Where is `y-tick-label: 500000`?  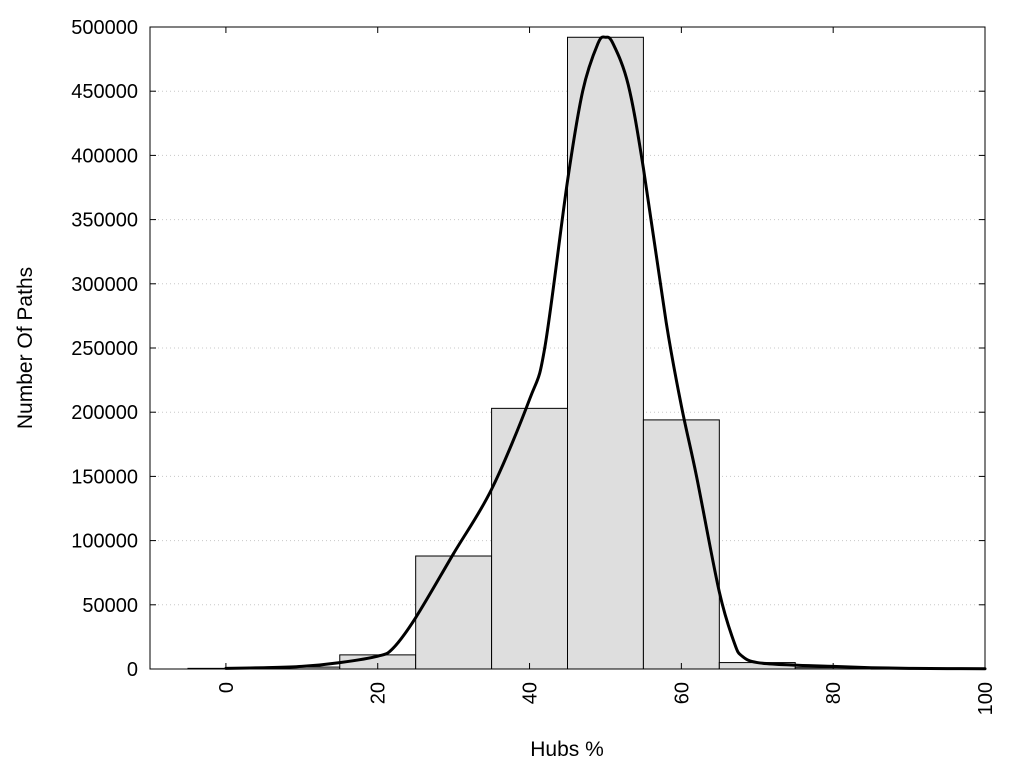 y-tick-label: 500000 is located at coordinates (104, 28).